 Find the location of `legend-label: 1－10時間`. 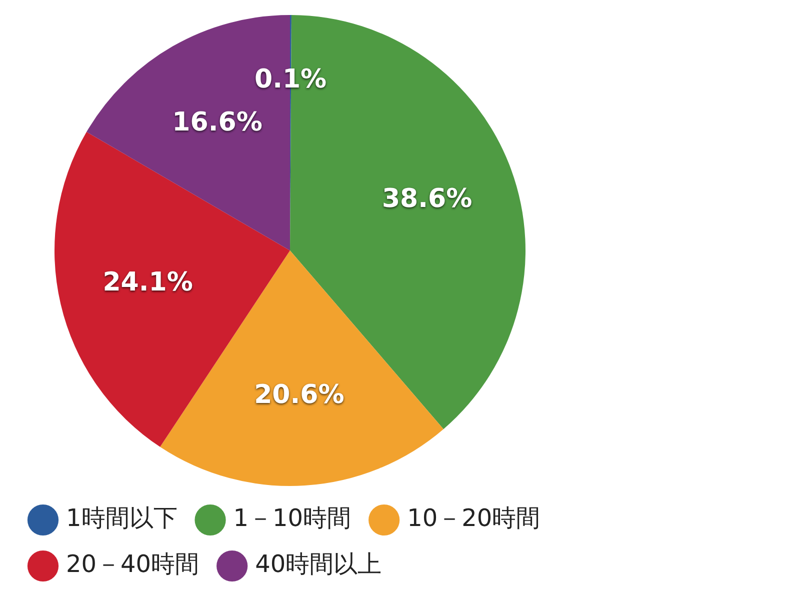

legend-label: 1－10時間 is located at coordinates (292, 518).